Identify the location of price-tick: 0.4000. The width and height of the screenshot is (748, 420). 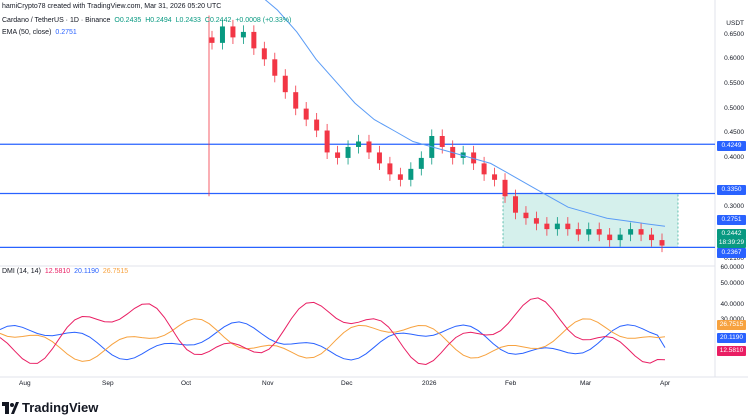
(734, 157).